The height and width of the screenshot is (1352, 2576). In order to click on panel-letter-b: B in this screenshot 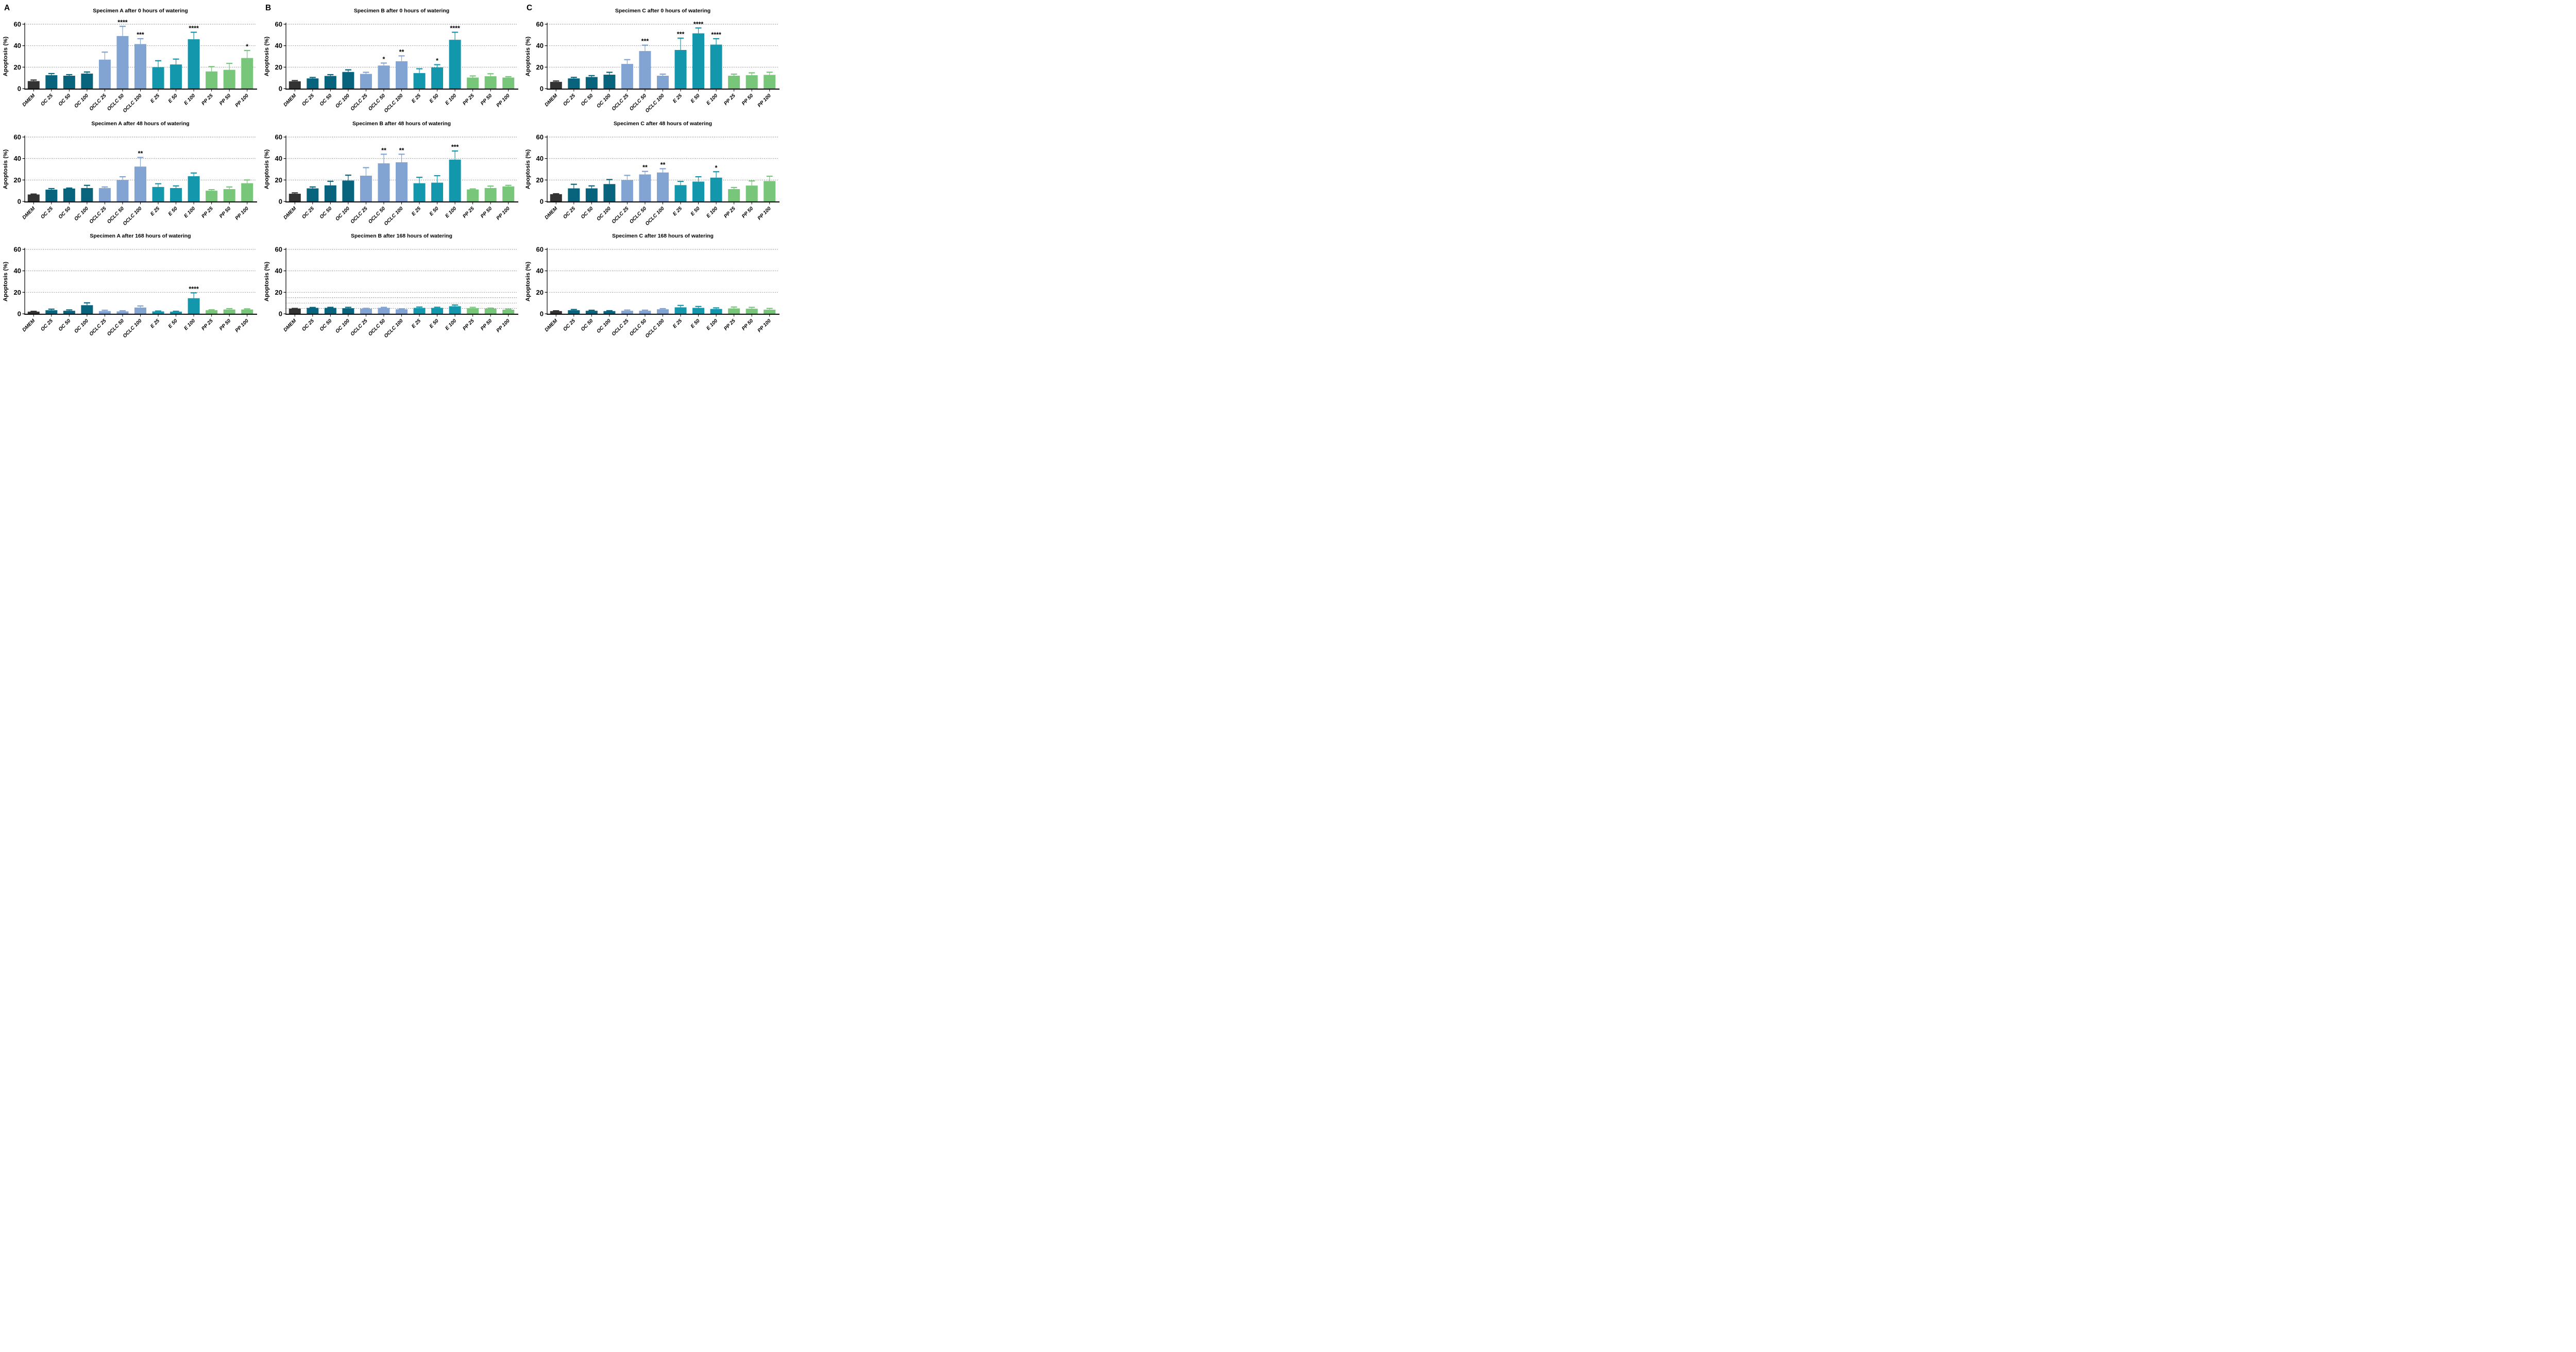, I will do `click(268, 8)`.